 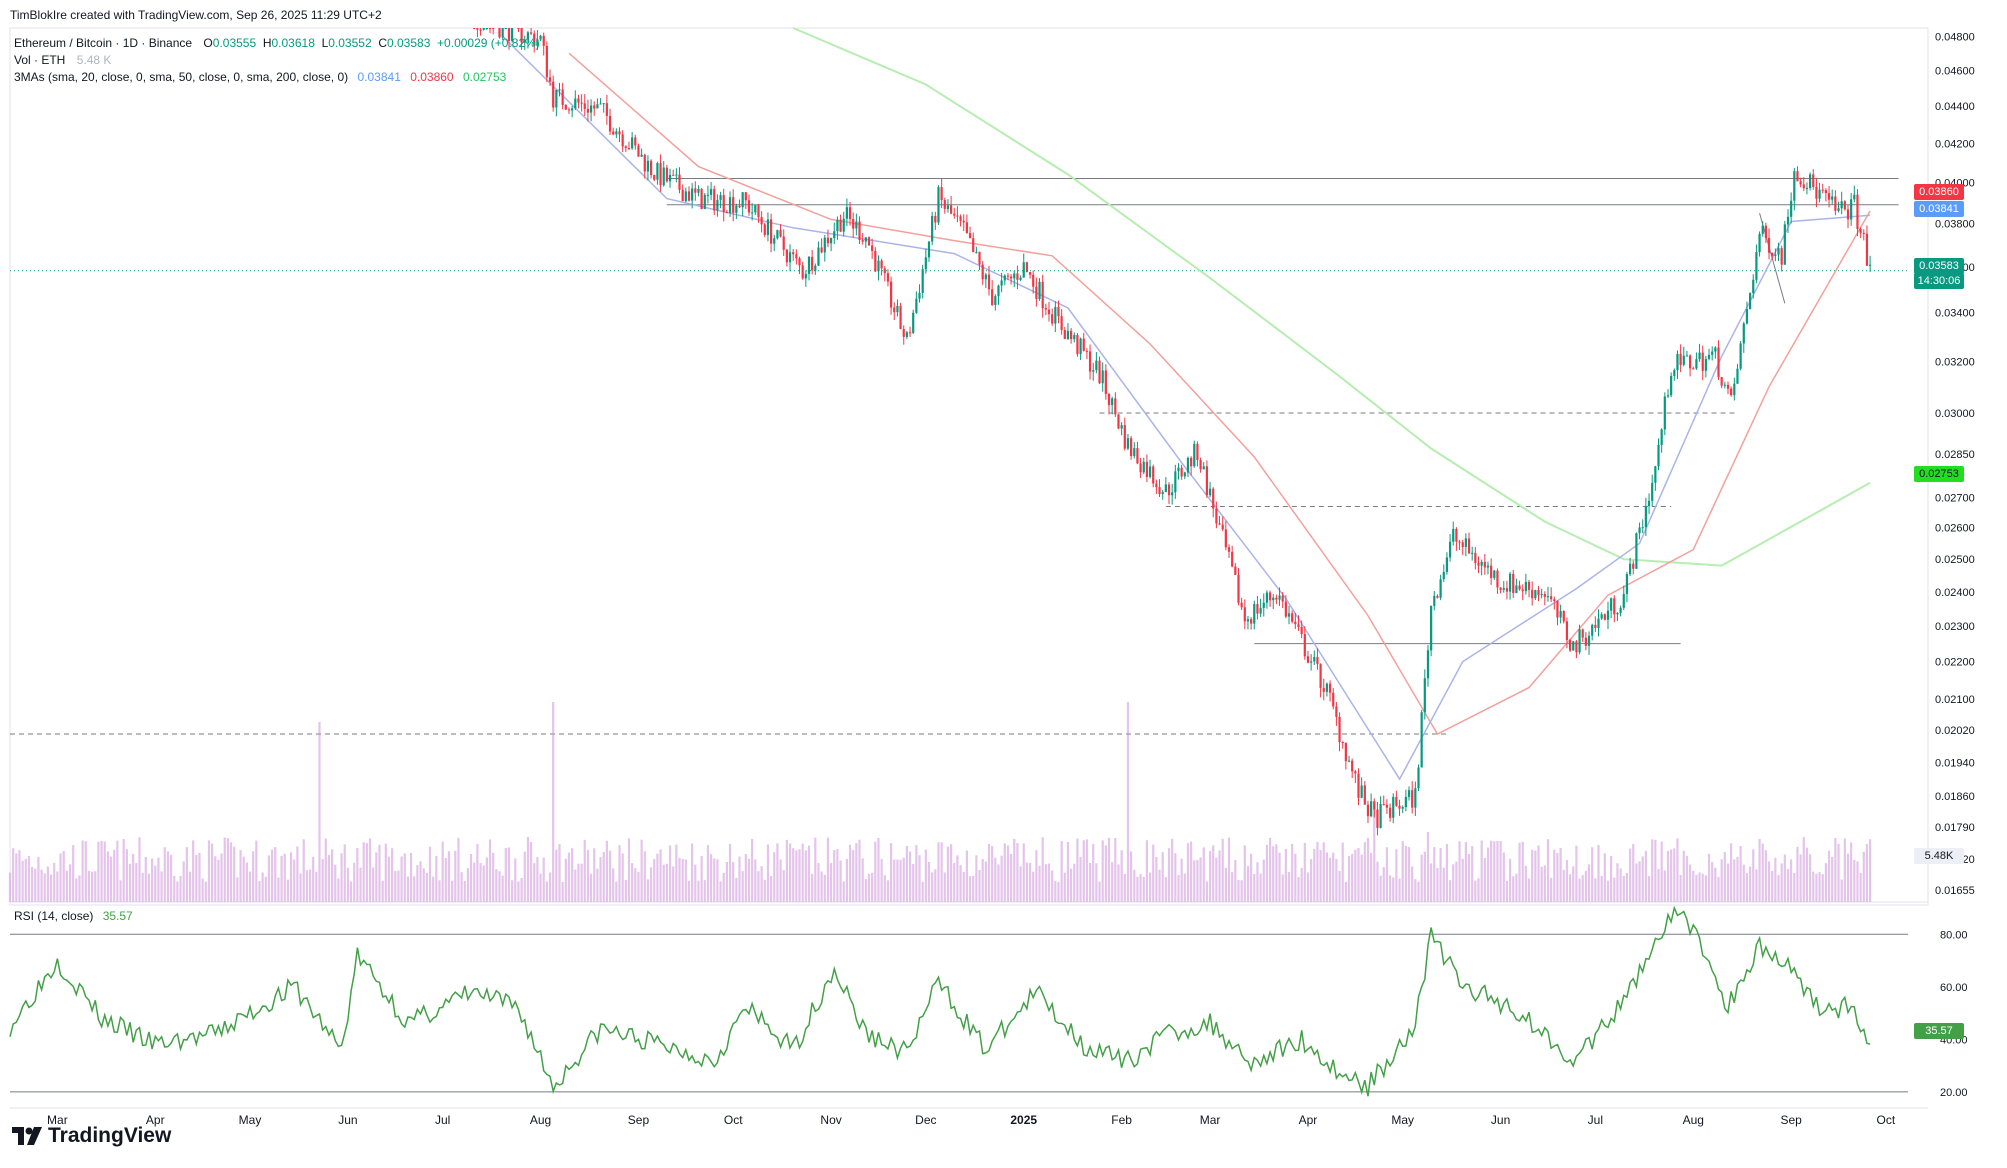 I want to click on price-tick-label: 0.04200, so click(x=1955, y=144).